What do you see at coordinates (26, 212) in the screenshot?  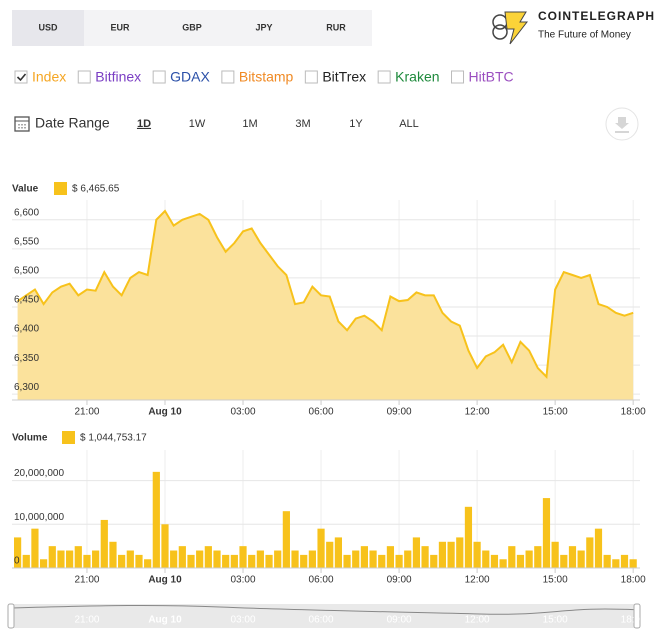 I see `y-tick-label: 6,600` at bounding box center [26, 212].